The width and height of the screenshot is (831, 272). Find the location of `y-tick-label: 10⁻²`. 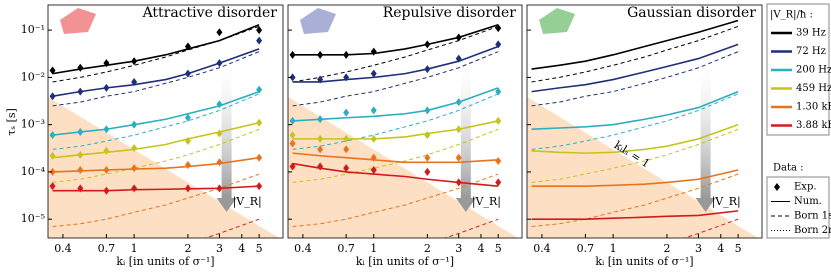

y-tick-label: 10⁻² is located at coordinates (33, 76).